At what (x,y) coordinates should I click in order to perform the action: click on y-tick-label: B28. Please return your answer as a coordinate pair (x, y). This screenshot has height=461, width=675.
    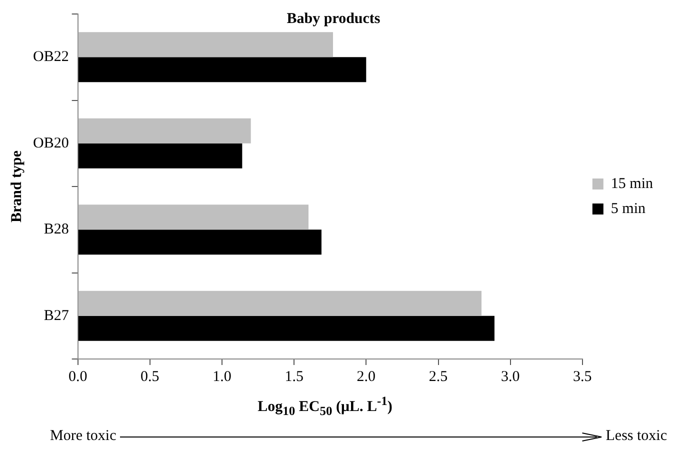
    Looking at the image, I should click on (56, 230).